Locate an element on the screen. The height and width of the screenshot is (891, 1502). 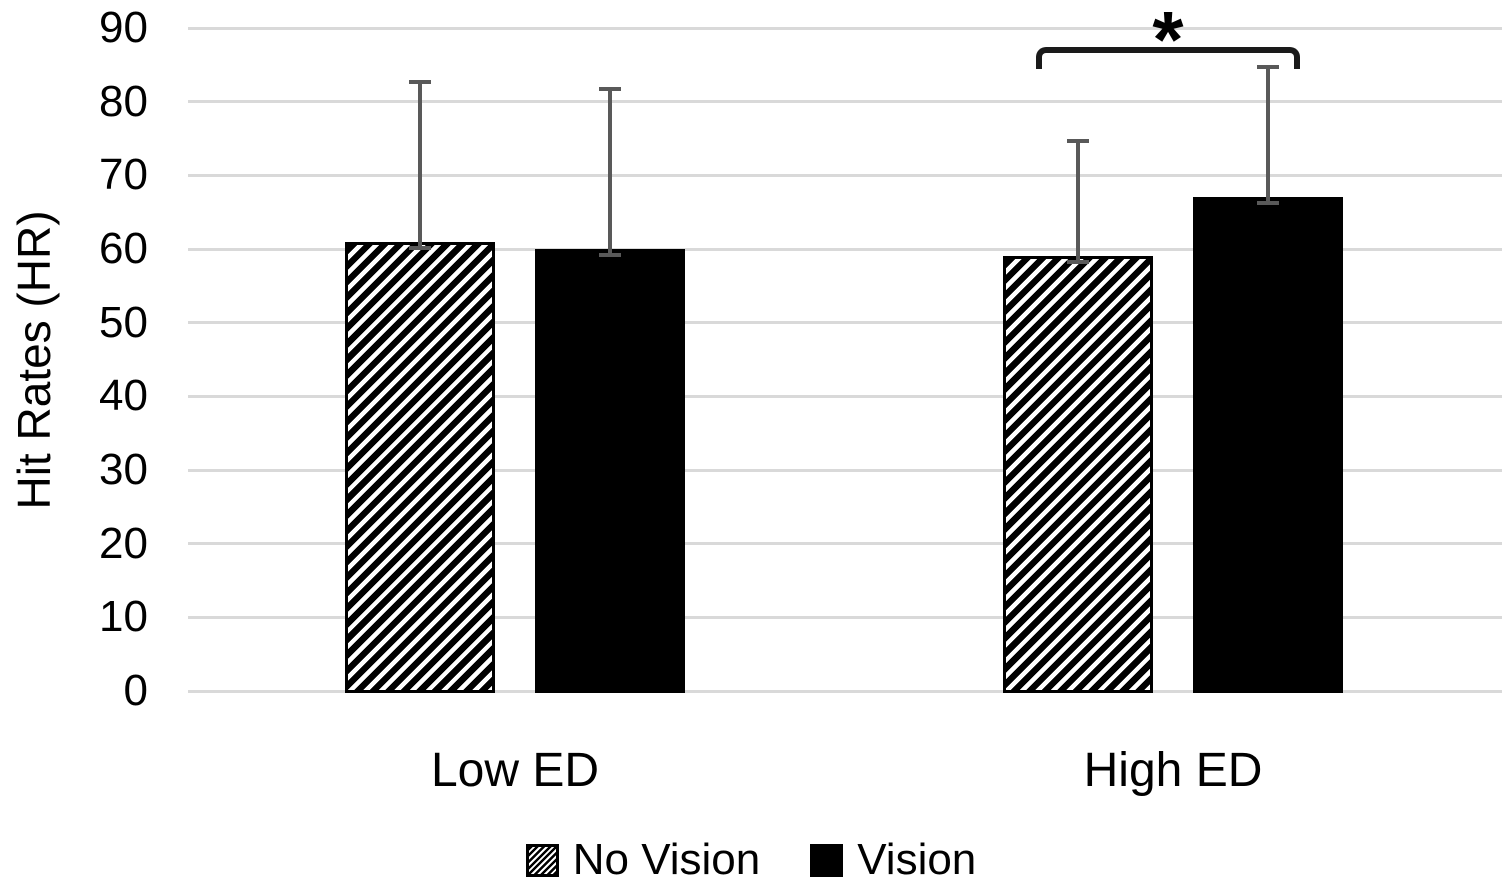
vision-solid-swatch-icon is located at coordinates (827, 860).